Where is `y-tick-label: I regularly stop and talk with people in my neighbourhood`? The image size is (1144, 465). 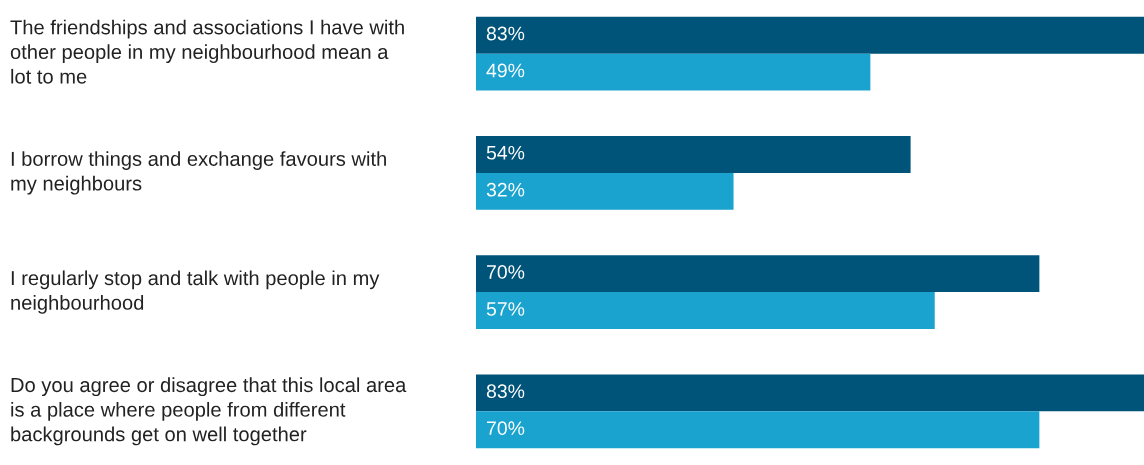
y-tick-label: I regularly stop and talk with people in my neighbourhood is located at coordinates (195, 292).